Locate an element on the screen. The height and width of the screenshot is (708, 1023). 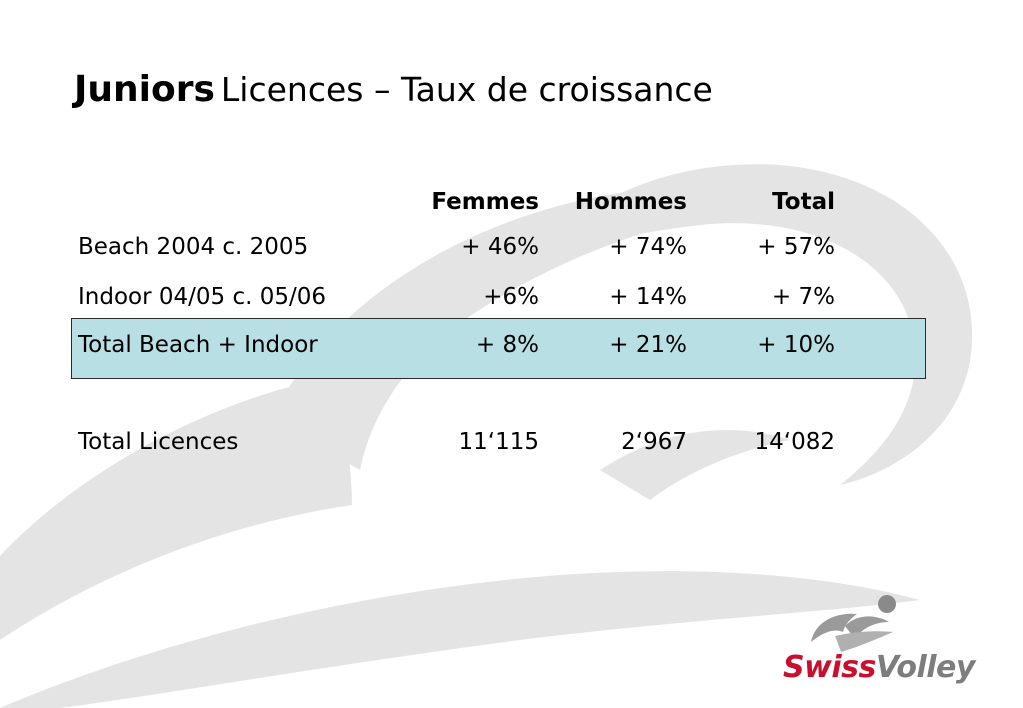
cell-femmes: 11‘115 is located at coordinates (498, 442).